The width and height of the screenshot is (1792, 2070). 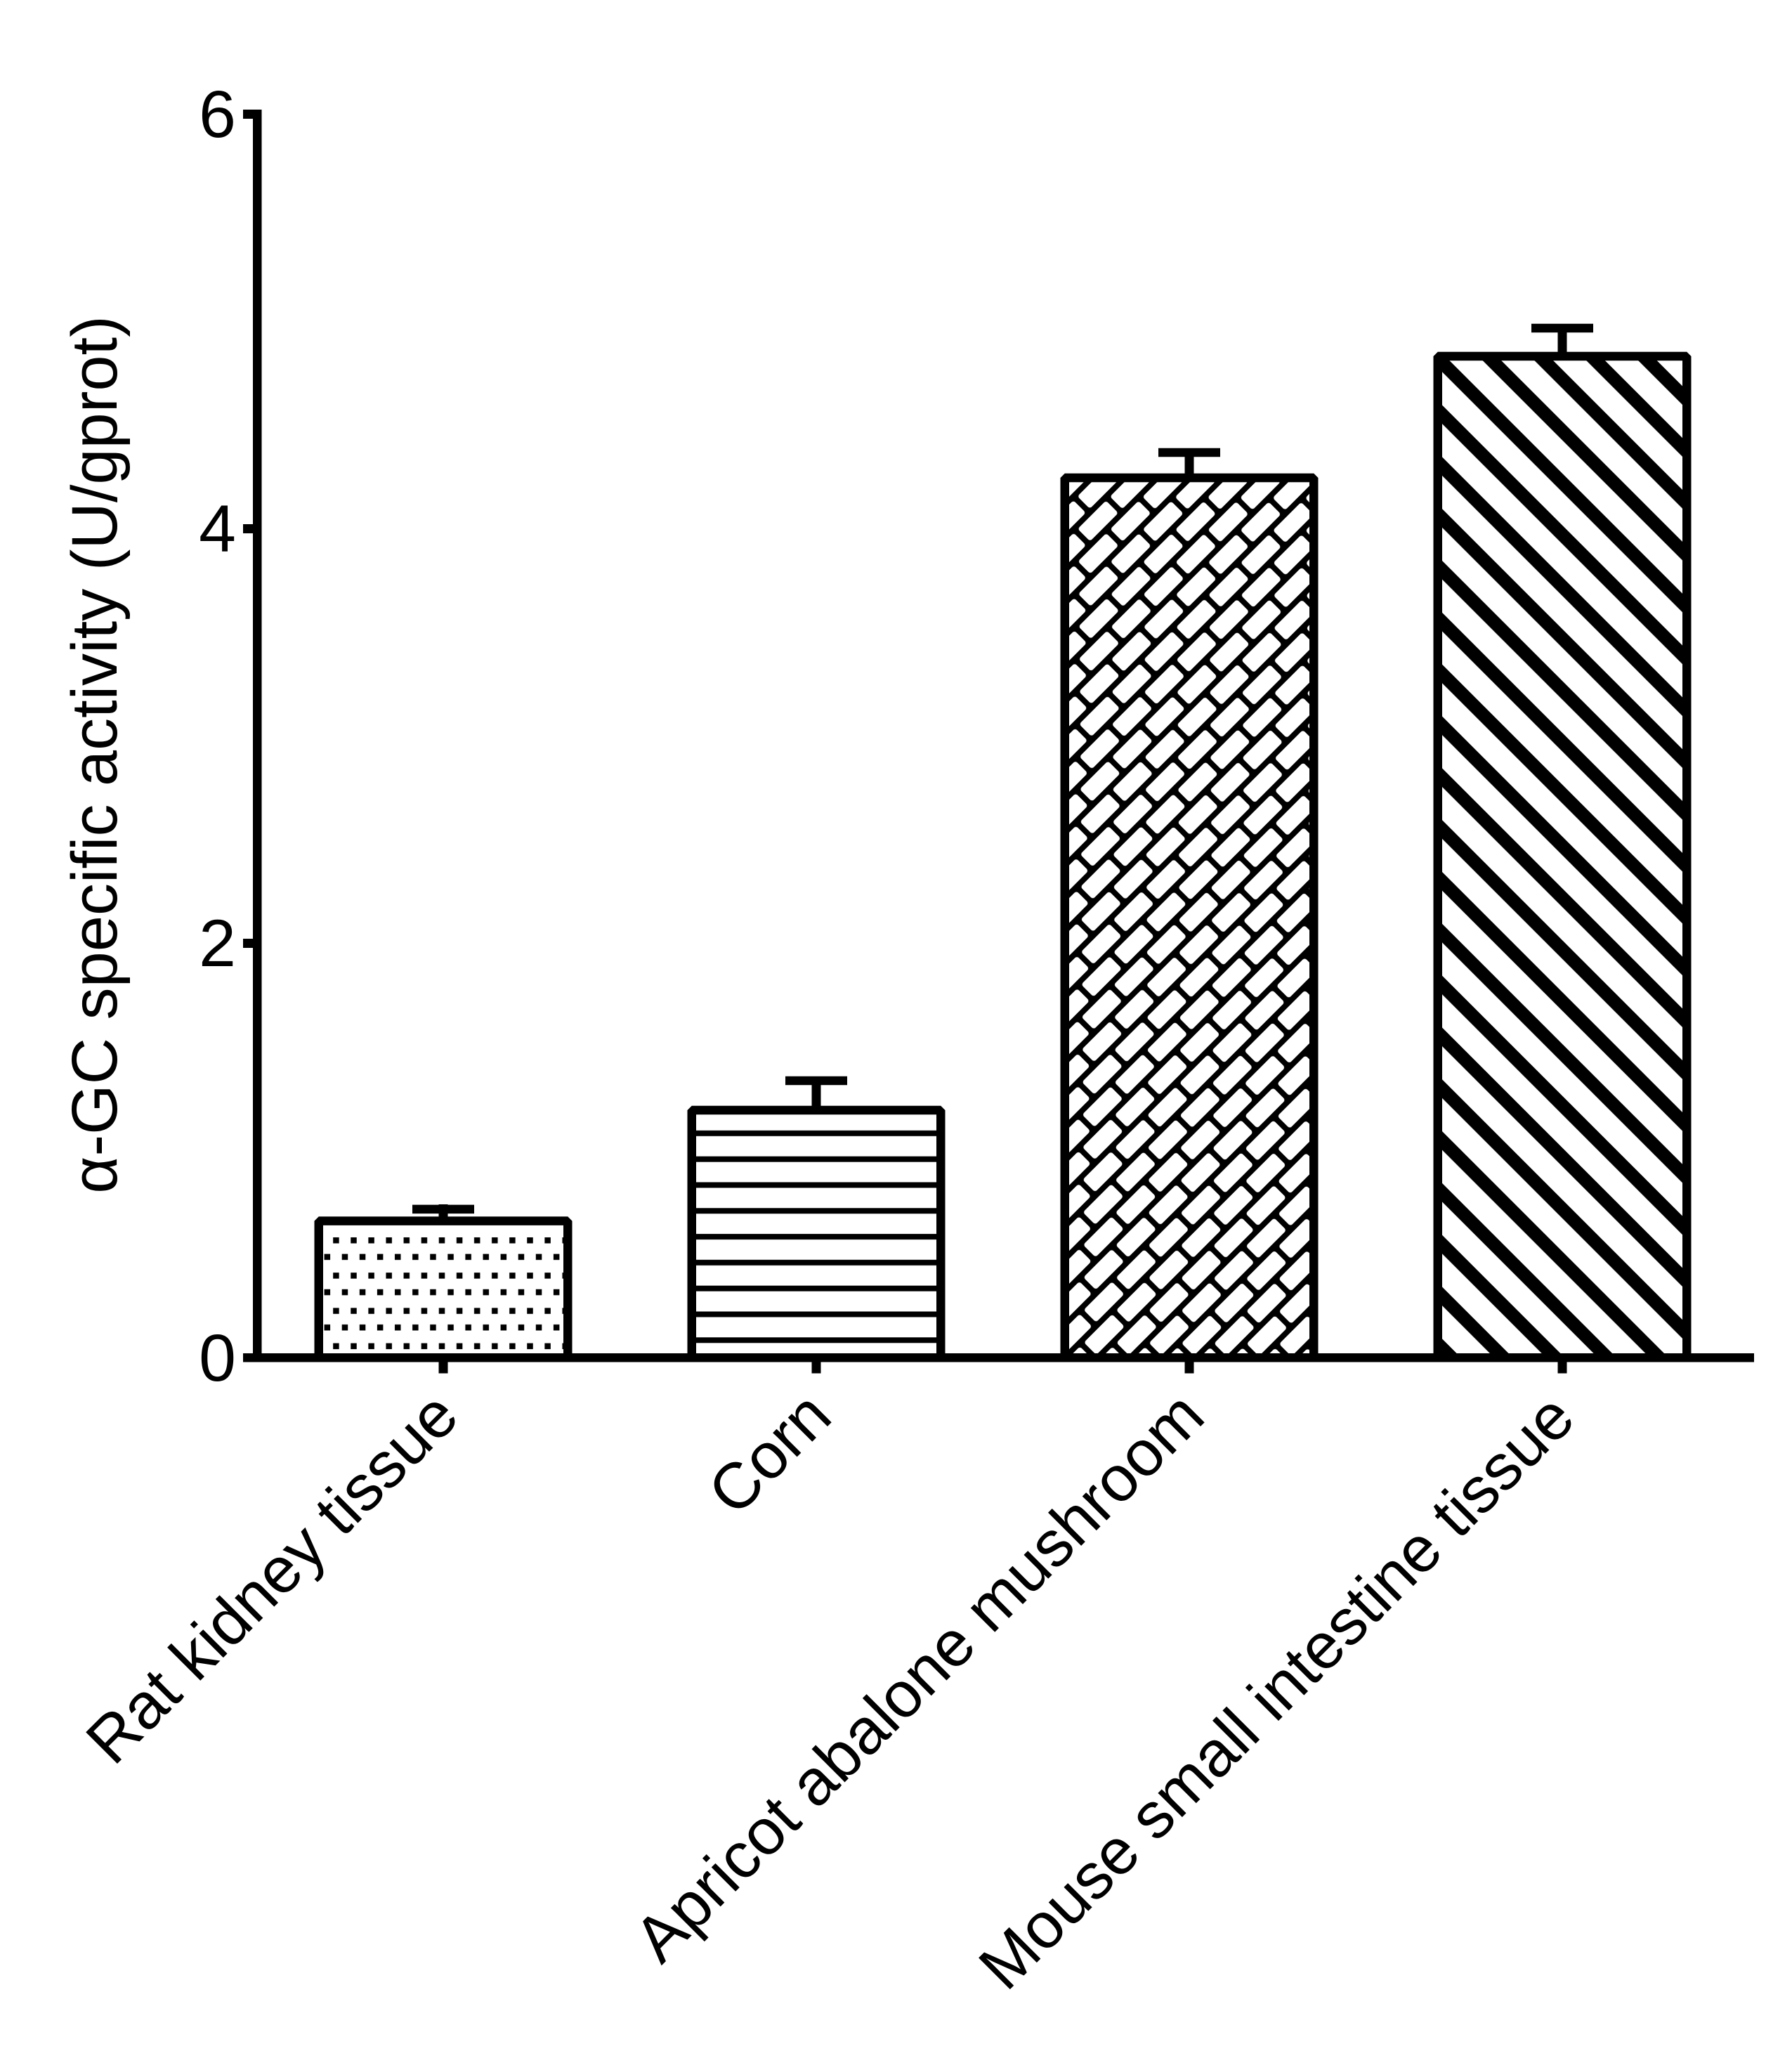 I want to click on svg-text: 6, so click(x=218, y=115).